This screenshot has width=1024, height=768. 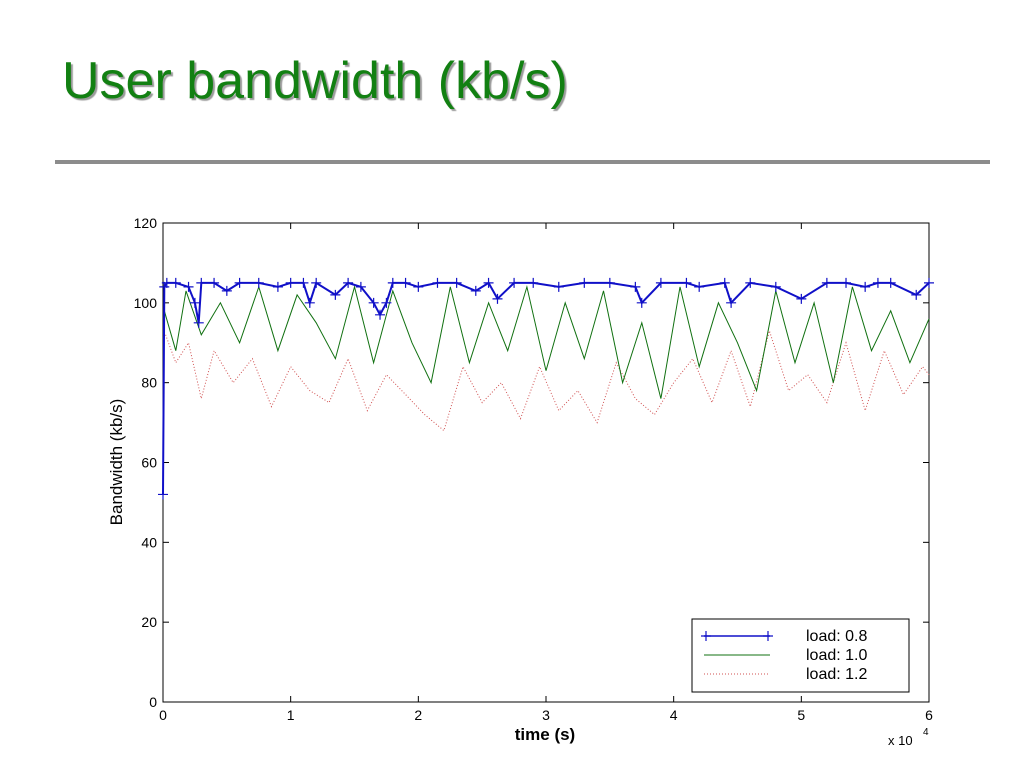 I want to click on x-tick-label: 3, so click(x=546, y=715).